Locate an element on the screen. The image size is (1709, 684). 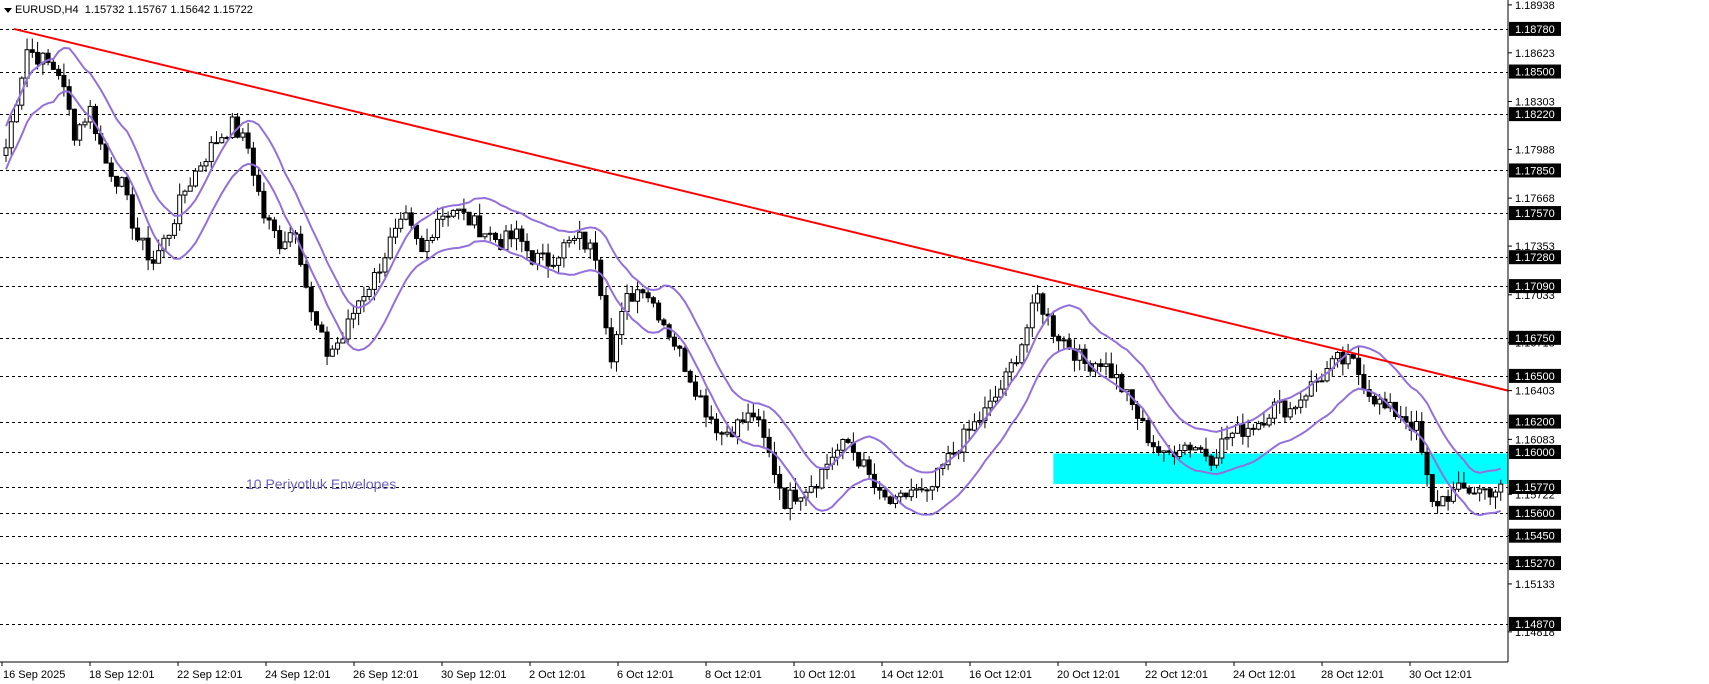
timeframe: H4 is located at coordinates (71, 10).